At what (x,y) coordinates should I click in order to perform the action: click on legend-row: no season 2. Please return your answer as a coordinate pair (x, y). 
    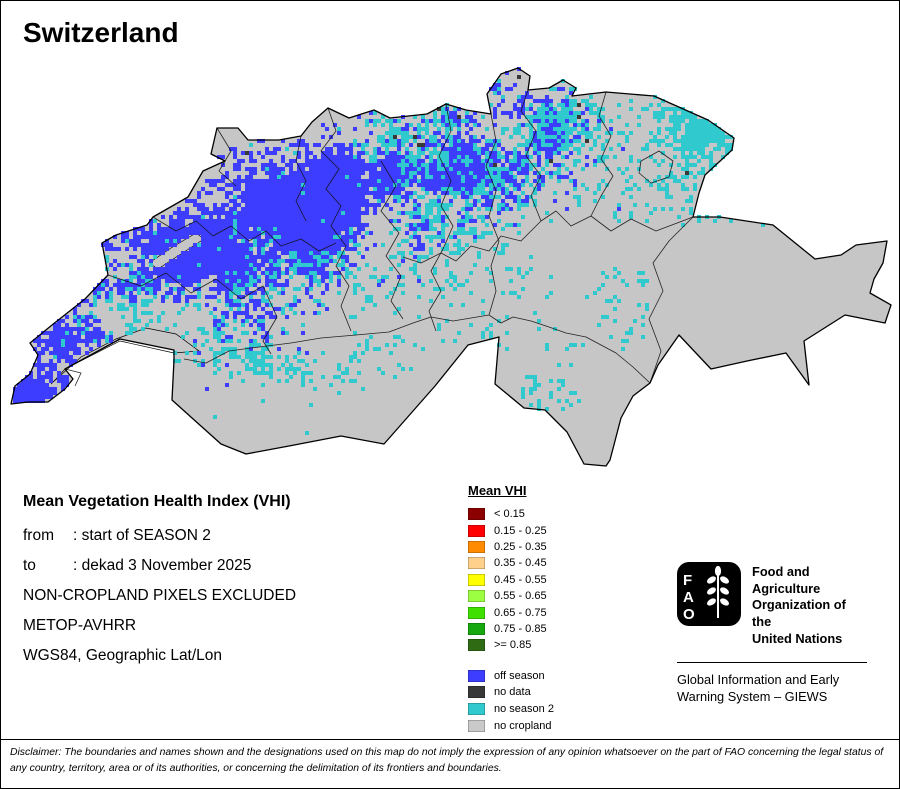
    Looking at the image, I should click on (511, 709).